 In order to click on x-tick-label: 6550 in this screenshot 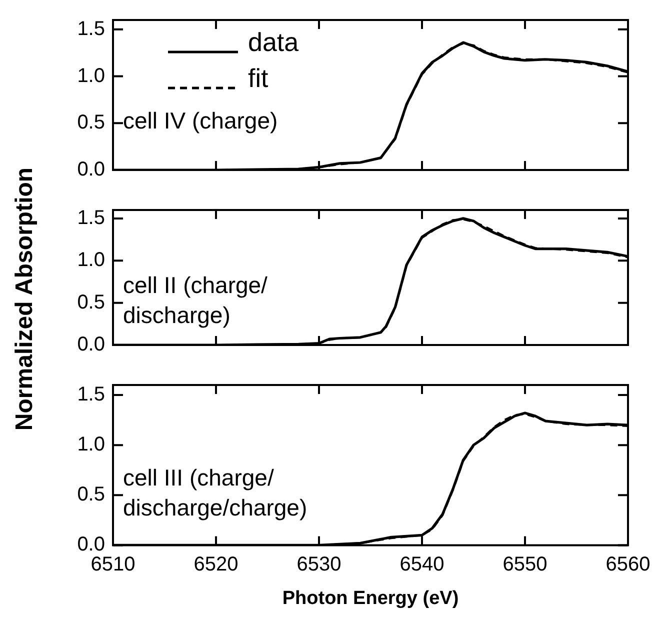, I will do `click(525, 565)`.